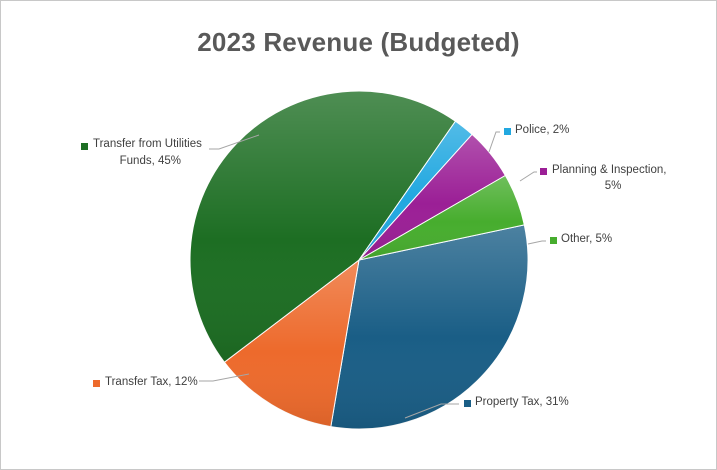 This screenshot has height=470, width=717. What do you see at coordinates (586, 239) in the screenshot?
I see `data-label: Other, 5%` at bounding box center [586, 239].